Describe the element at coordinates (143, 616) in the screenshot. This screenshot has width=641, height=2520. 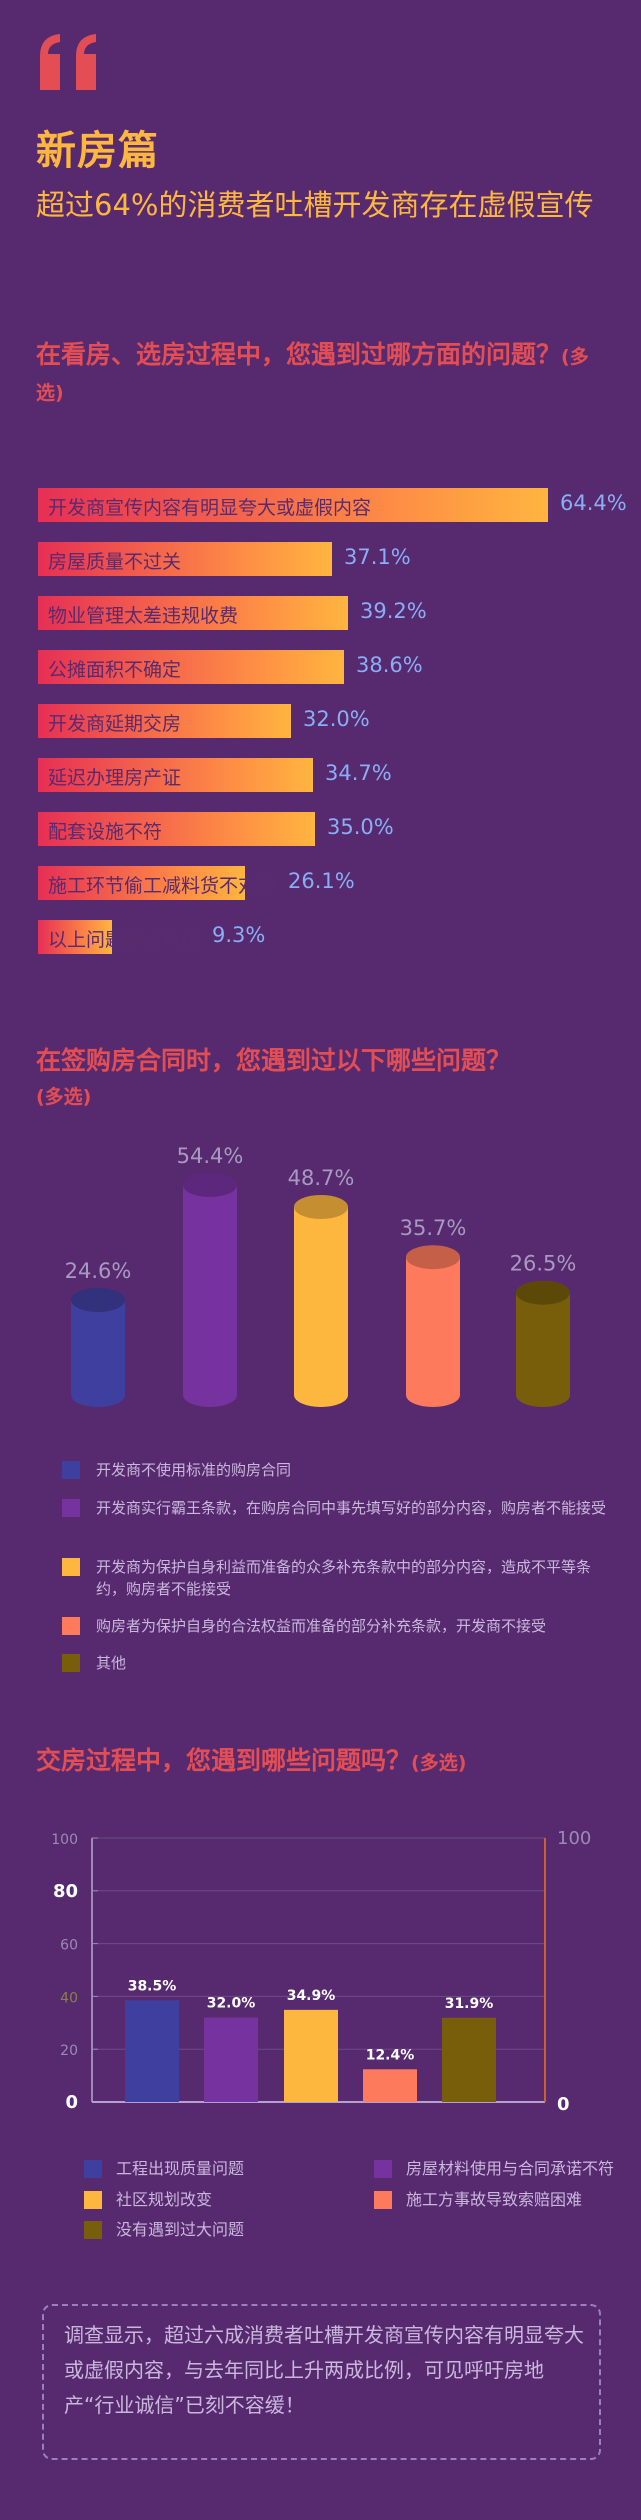
I see `hbar-label: 物业管理太差违规收费` at that location.